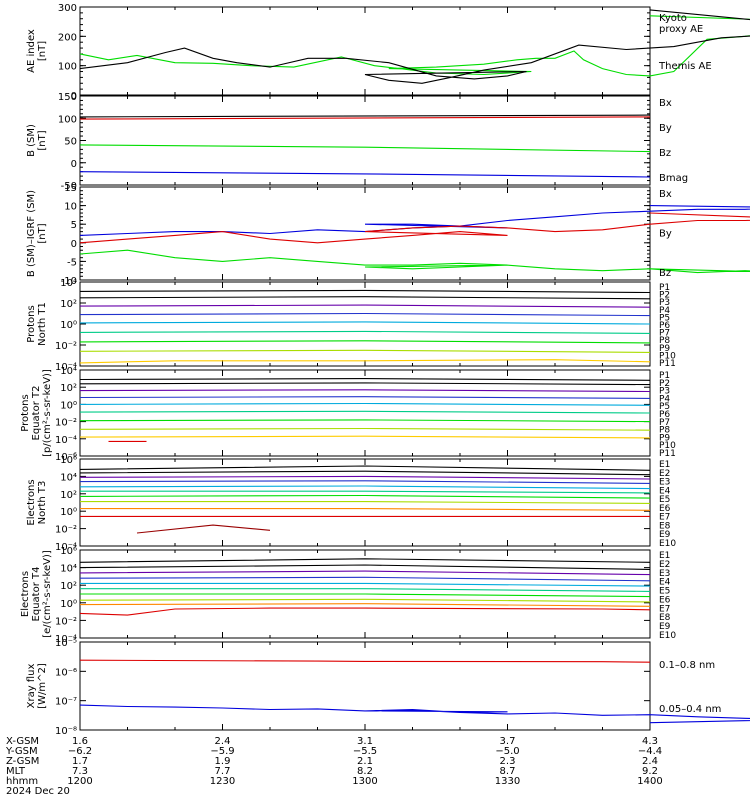 This screenshot has height=800, width=750. What do you see at coordinates (67, 97) in the screenshot?
I see `y-tick-label: 150` at bounding box center [67, 97].